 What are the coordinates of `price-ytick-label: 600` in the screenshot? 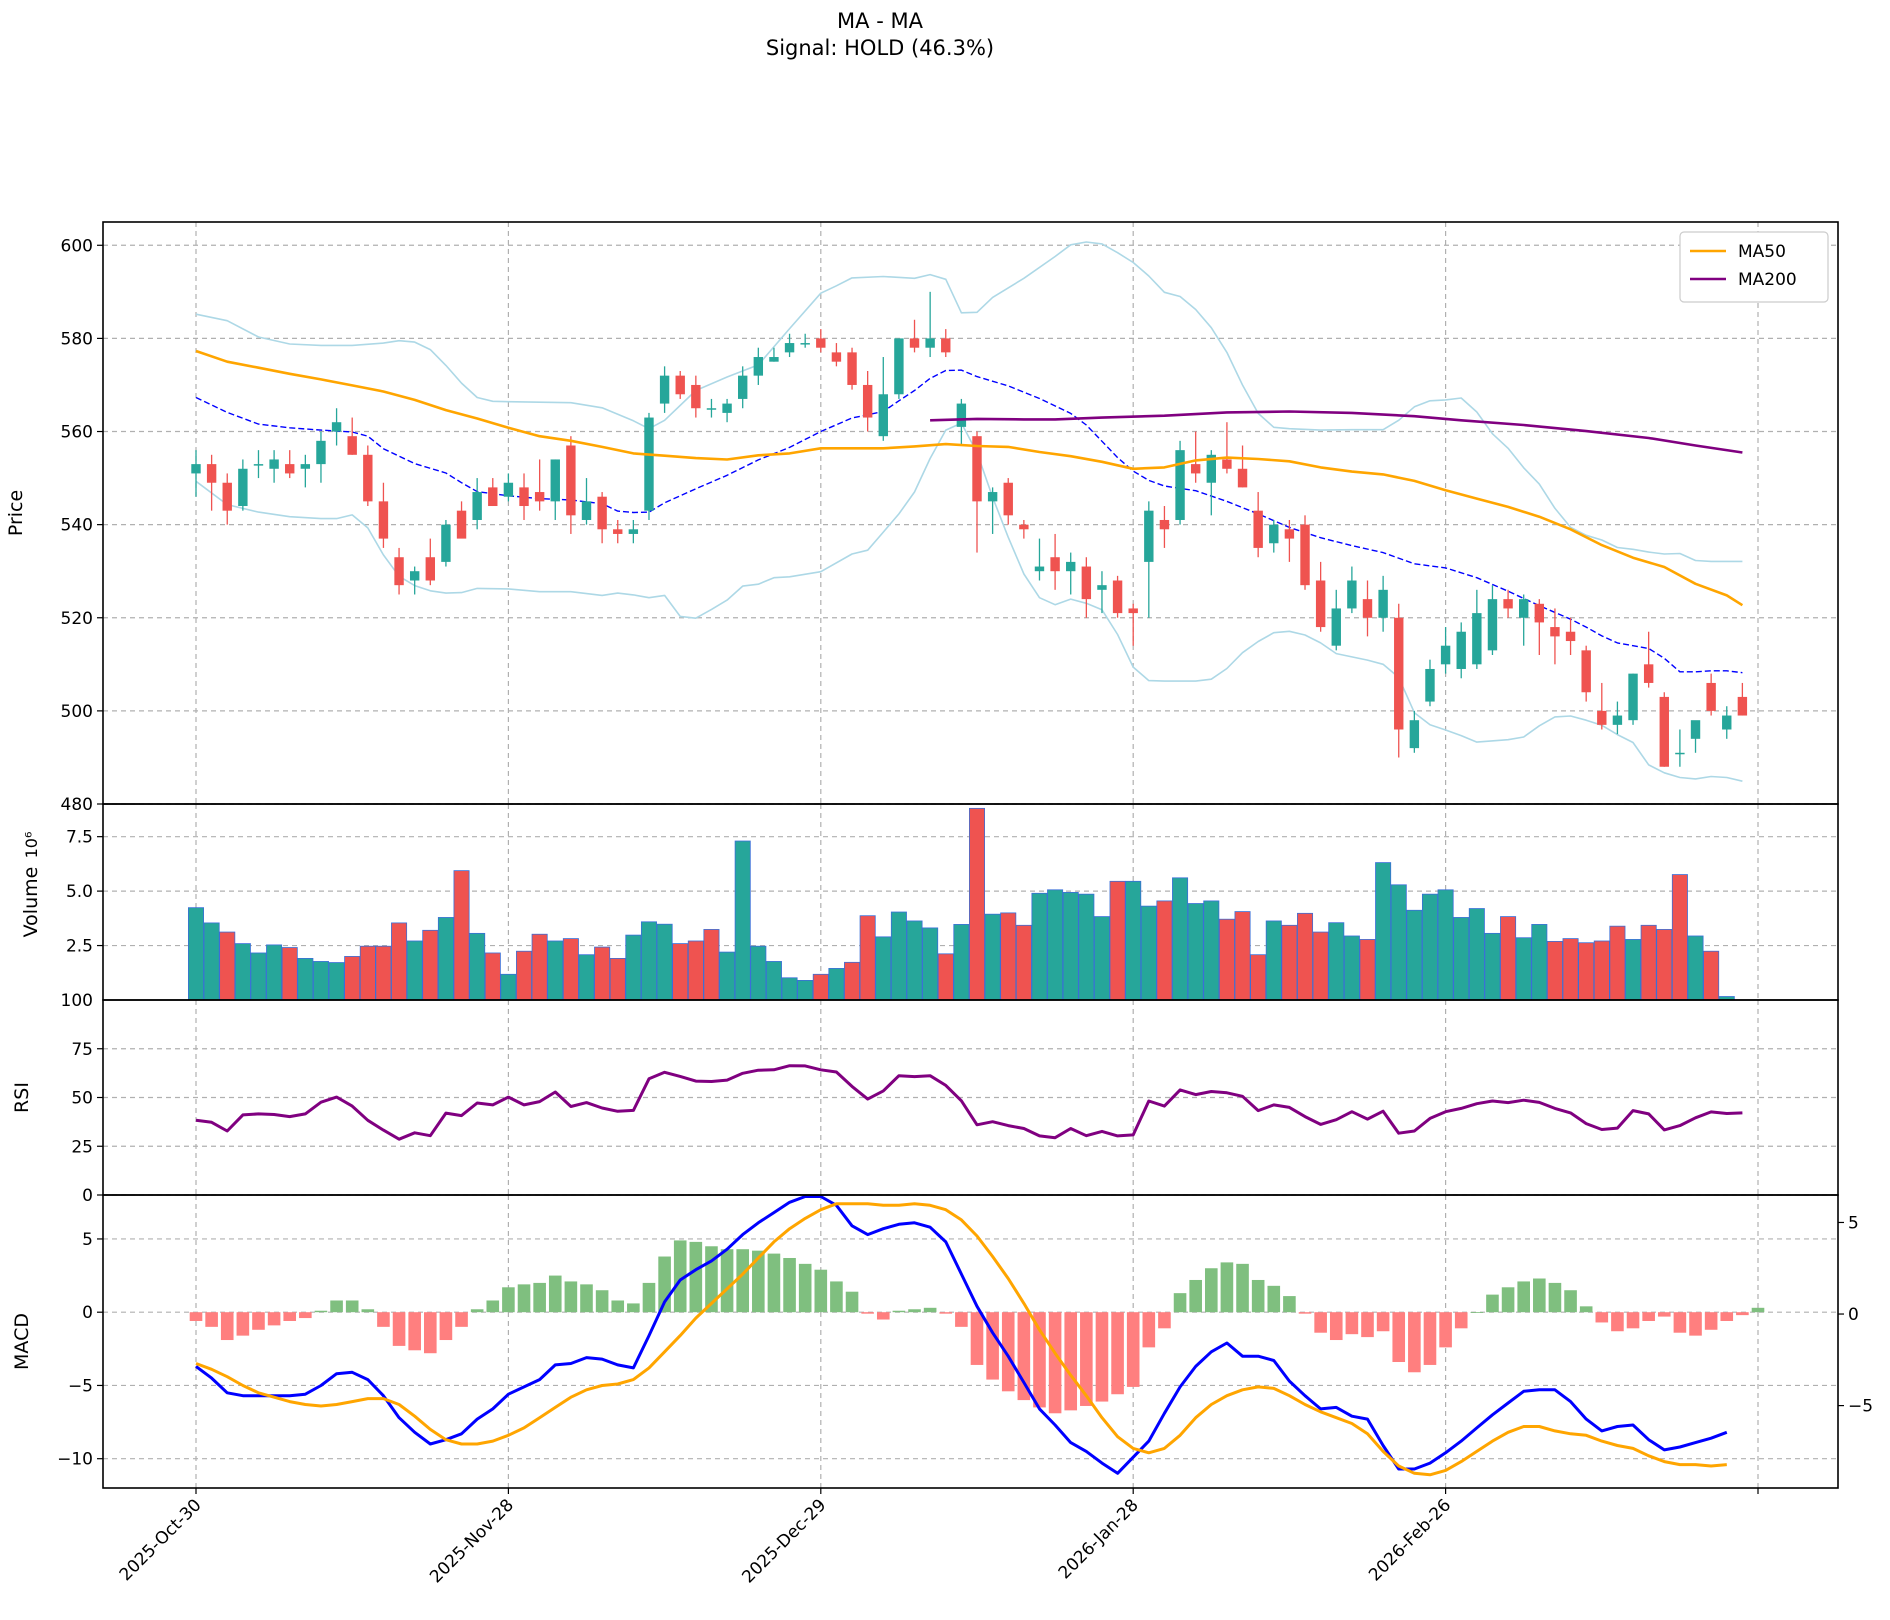 It's located at (77, 246).